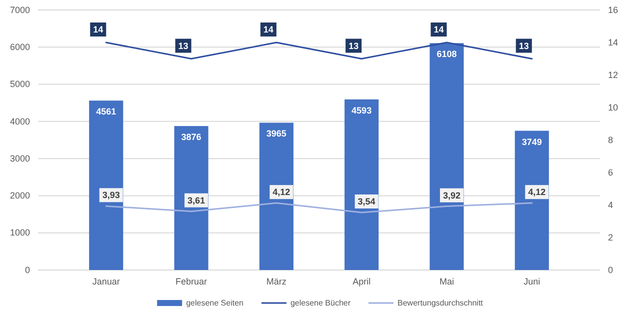  I want to click on data-label: 3,93, so click(111, 195).